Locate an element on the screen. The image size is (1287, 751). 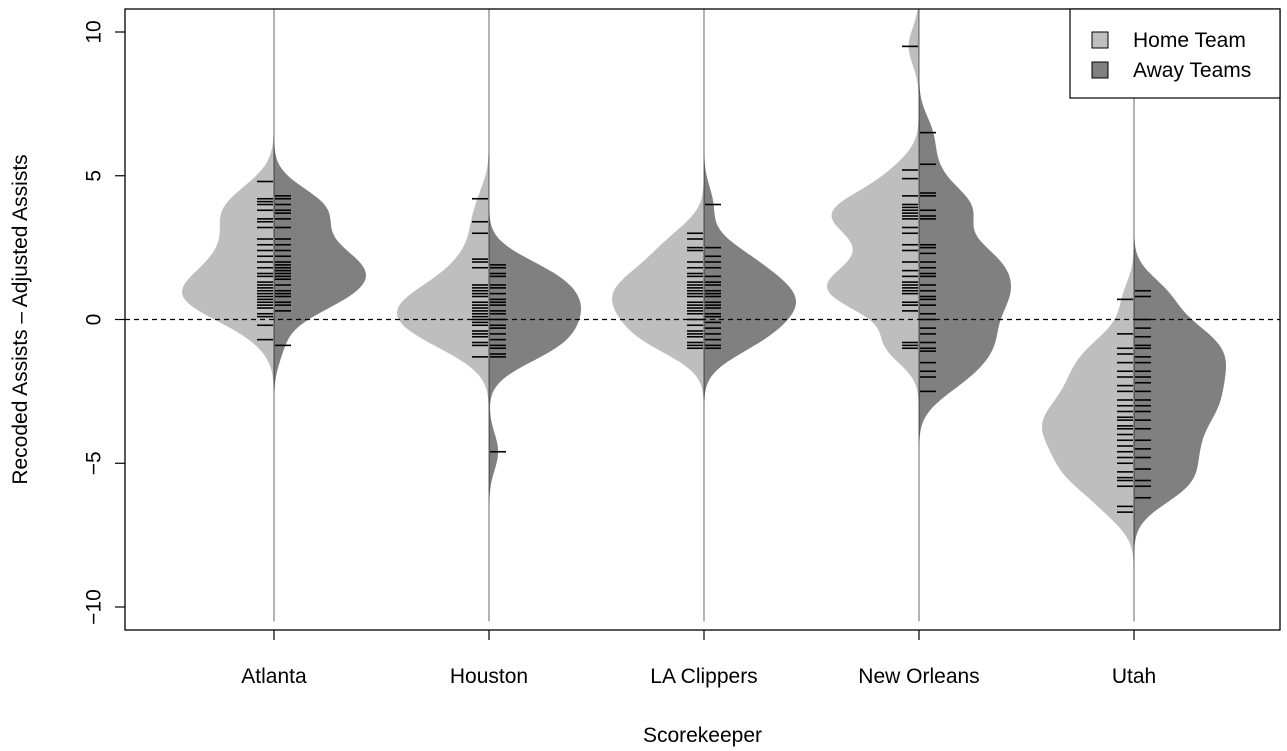
x-axis-label: Scorekeeper is located at coordinates (702, 735).